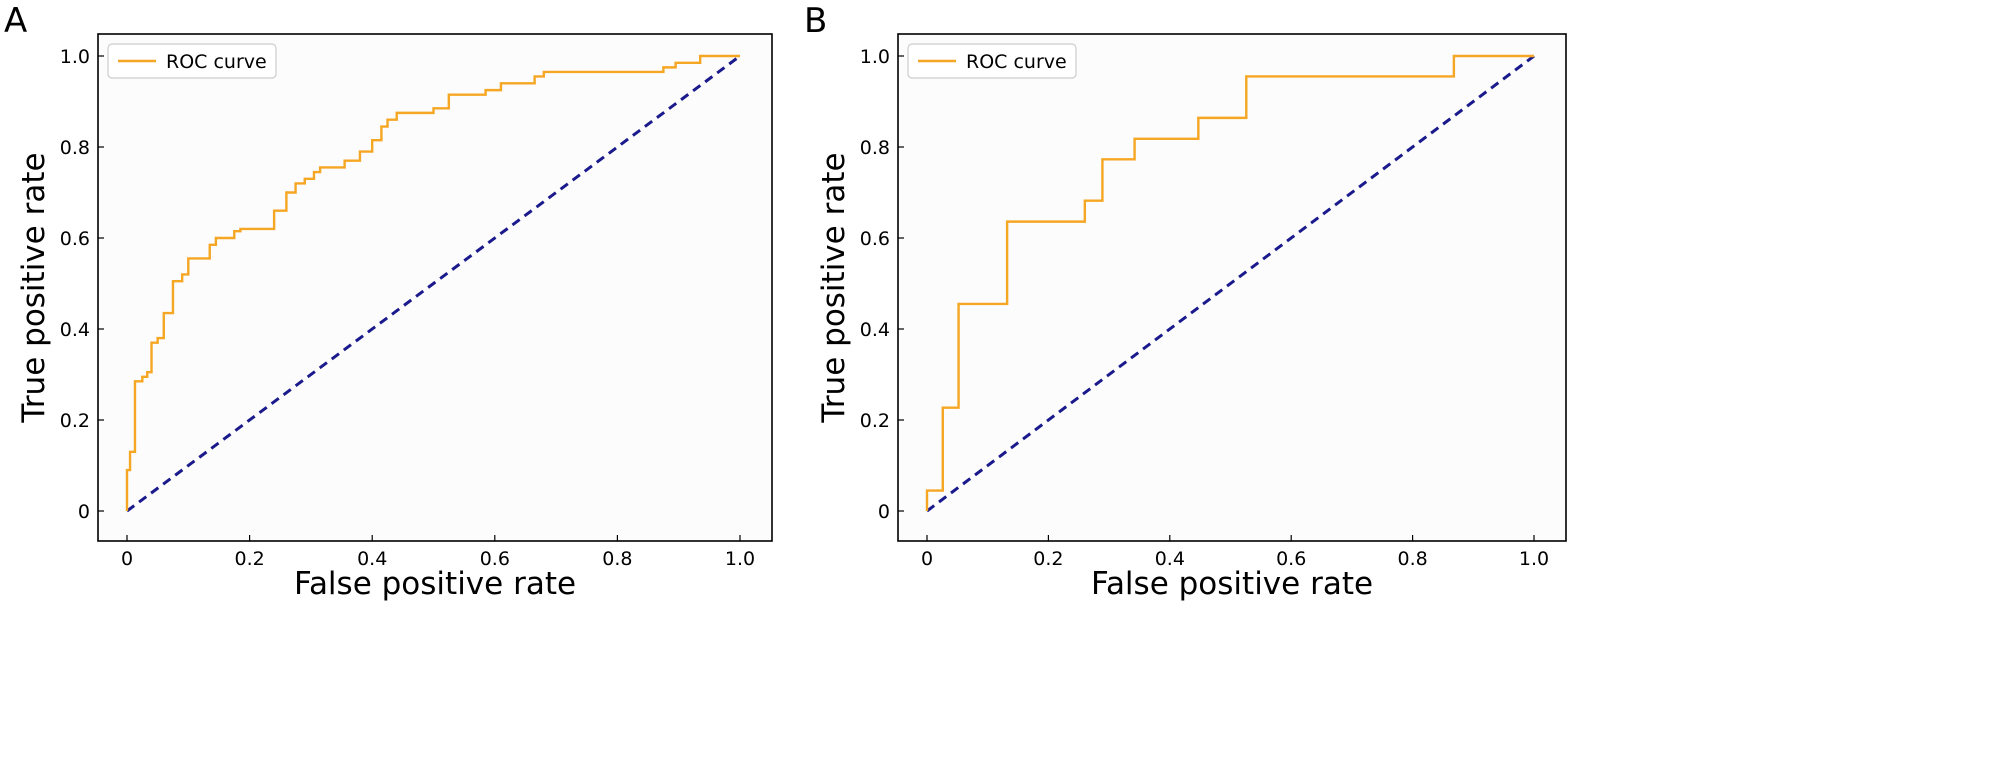  What do you see at coordinates (15, 21) in the screenshot?
I see `panel-label-a: A` at bounding box center [15, 21].